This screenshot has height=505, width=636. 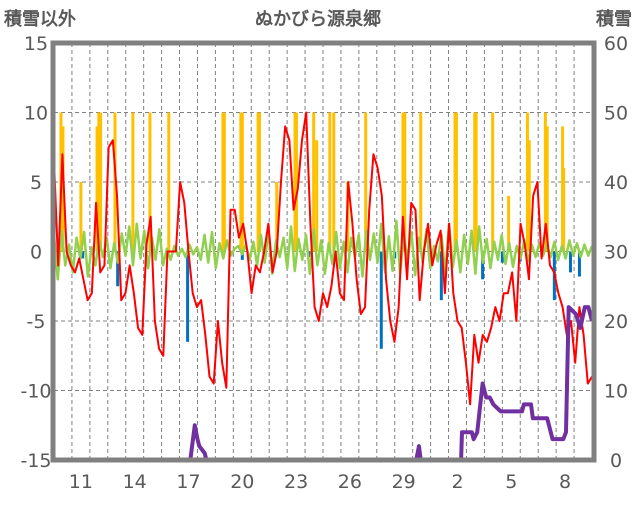 I want to click on x-tick-label: 26, so click(x=350, y=482).